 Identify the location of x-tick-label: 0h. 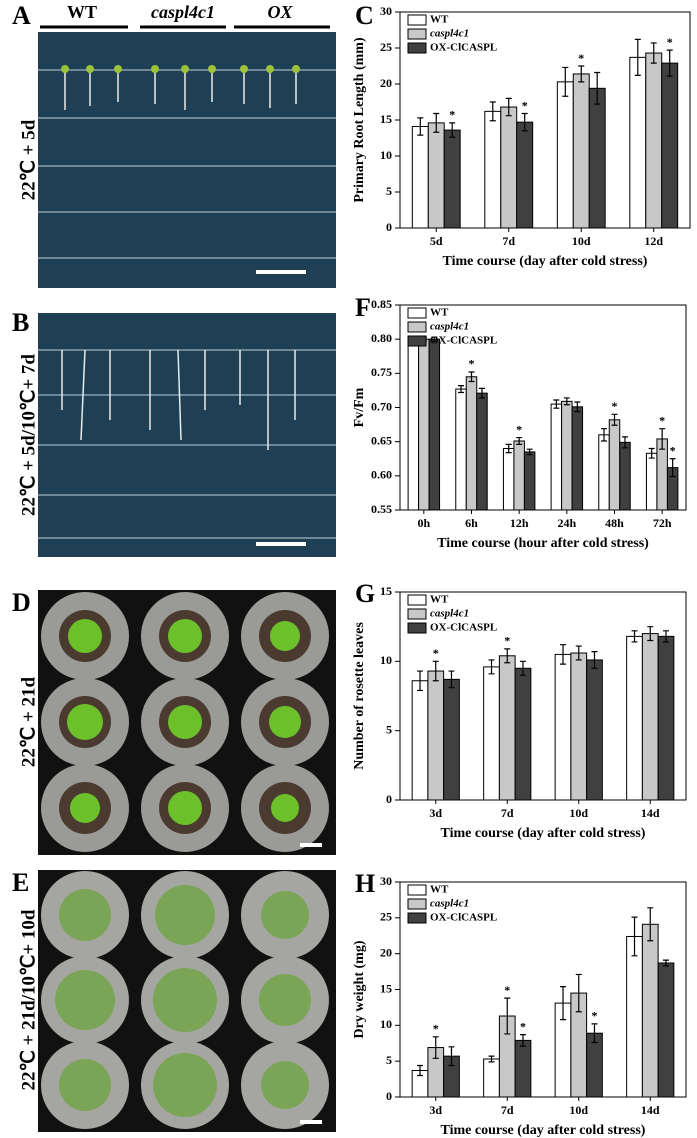
(423, 523).